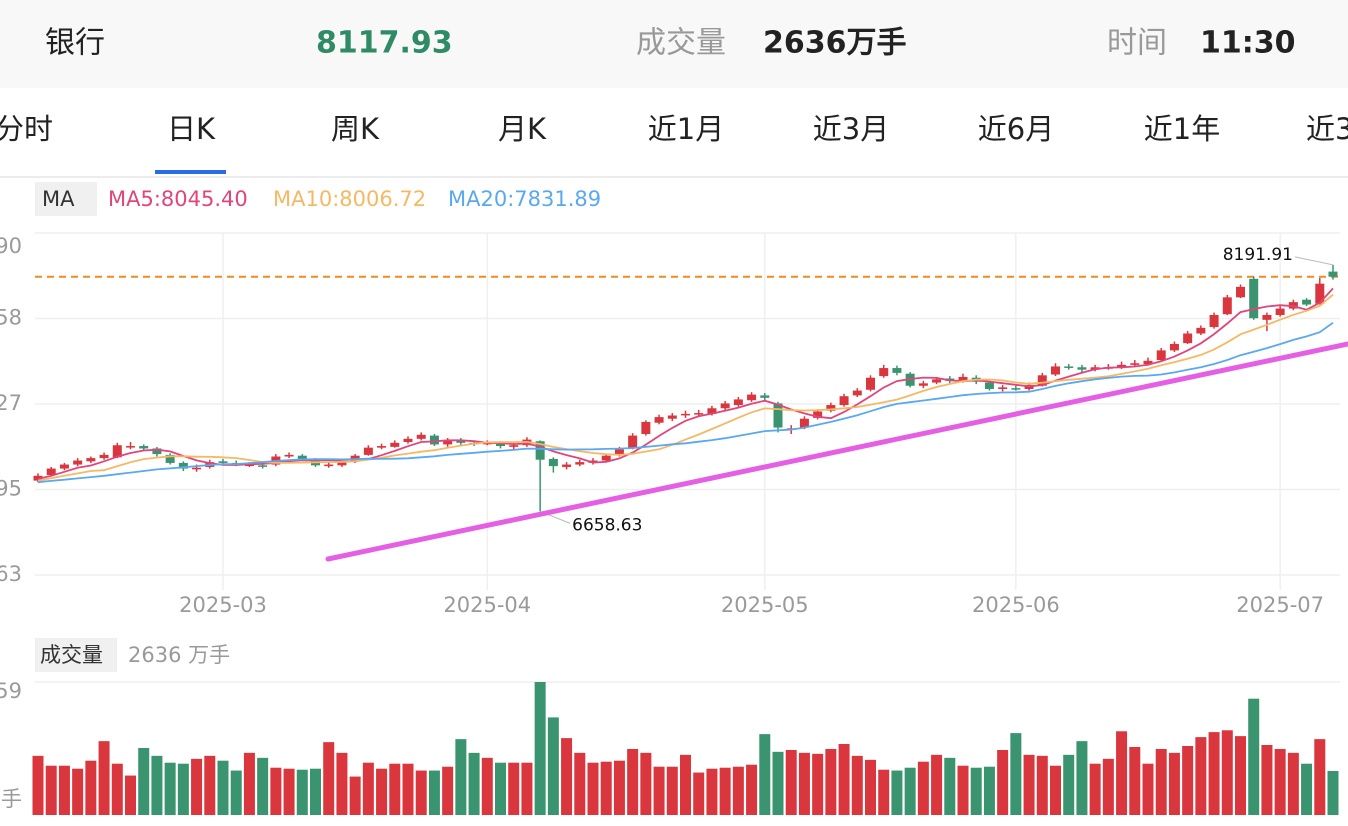 The width and height of the screenshot is (1348, 826). What do you see at coordinates (11, 799) in the screenshot?
I see `y-unit-label: 万手` at bounding box center [11, 799].